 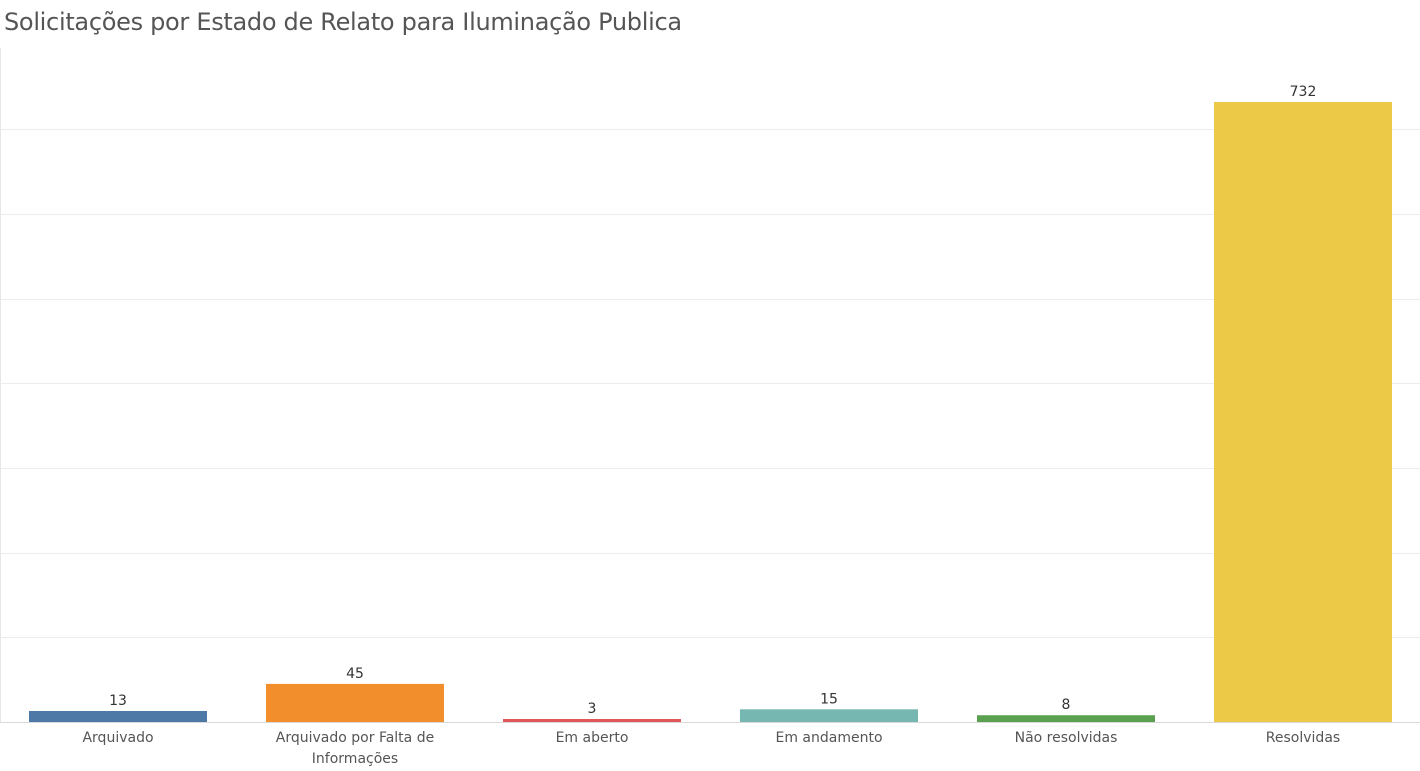 I want to click on category-label: Informações, so click(x=355, y=759).